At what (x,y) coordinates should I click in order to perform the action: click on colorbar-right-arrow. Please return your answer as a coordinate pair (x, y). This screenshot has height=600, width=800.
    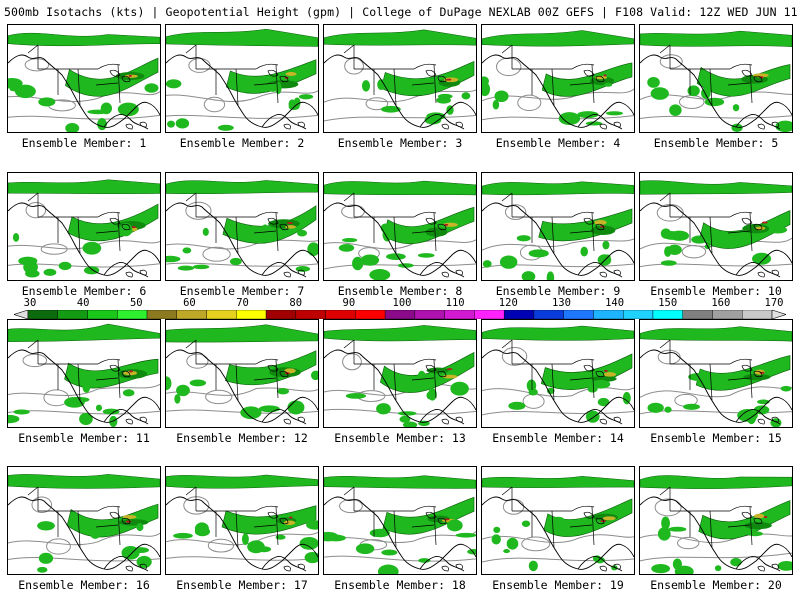
    Looking at the image, I should click on (778, 314).